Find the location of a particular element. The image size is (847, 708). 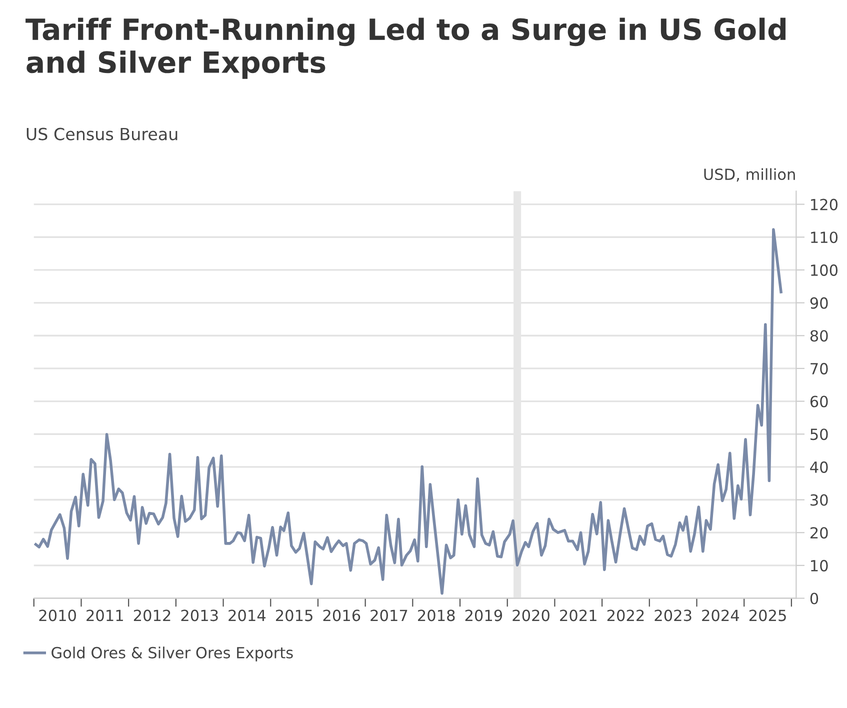

x-tick-label: 2014 is located at coordinates (247, 616).